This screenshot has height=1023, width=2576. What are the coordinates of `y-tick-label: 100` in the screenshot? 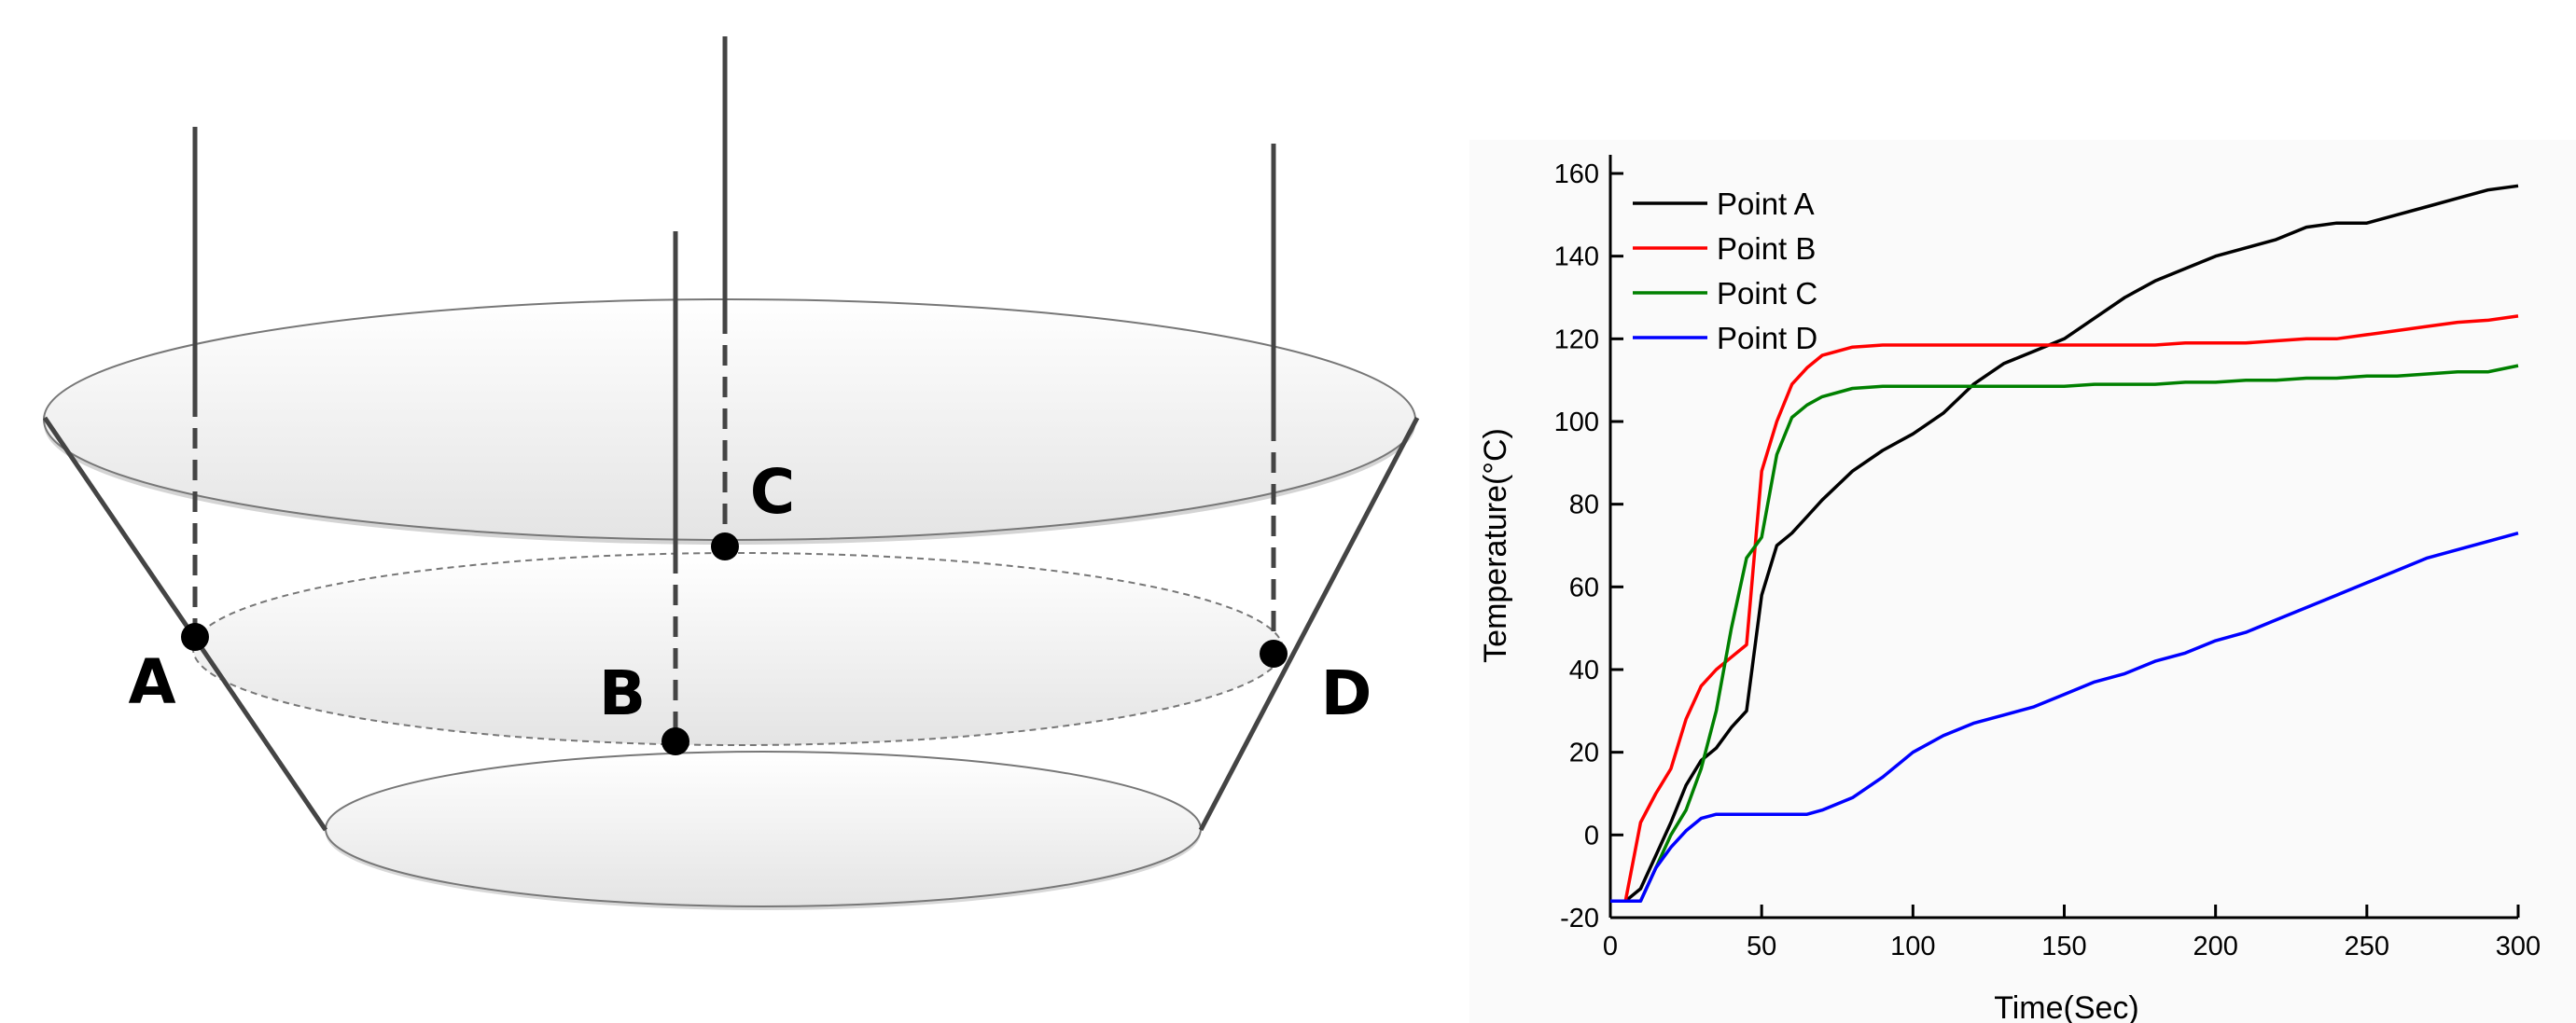 It's located at (1576, 422).